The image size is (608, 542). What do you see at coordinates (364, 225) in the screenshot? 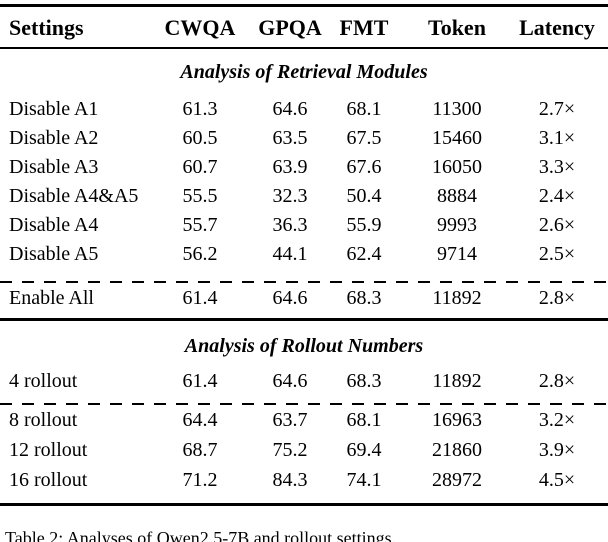
I see `fmt-cell: 55.9` at bounding box center [364, 225].